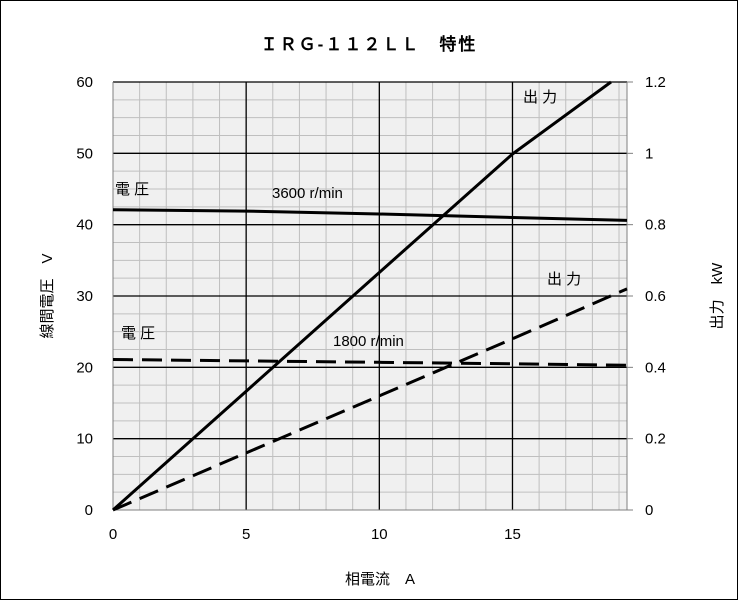  I want to click on y-tick-label-right: 0.8, so click(655, 225).